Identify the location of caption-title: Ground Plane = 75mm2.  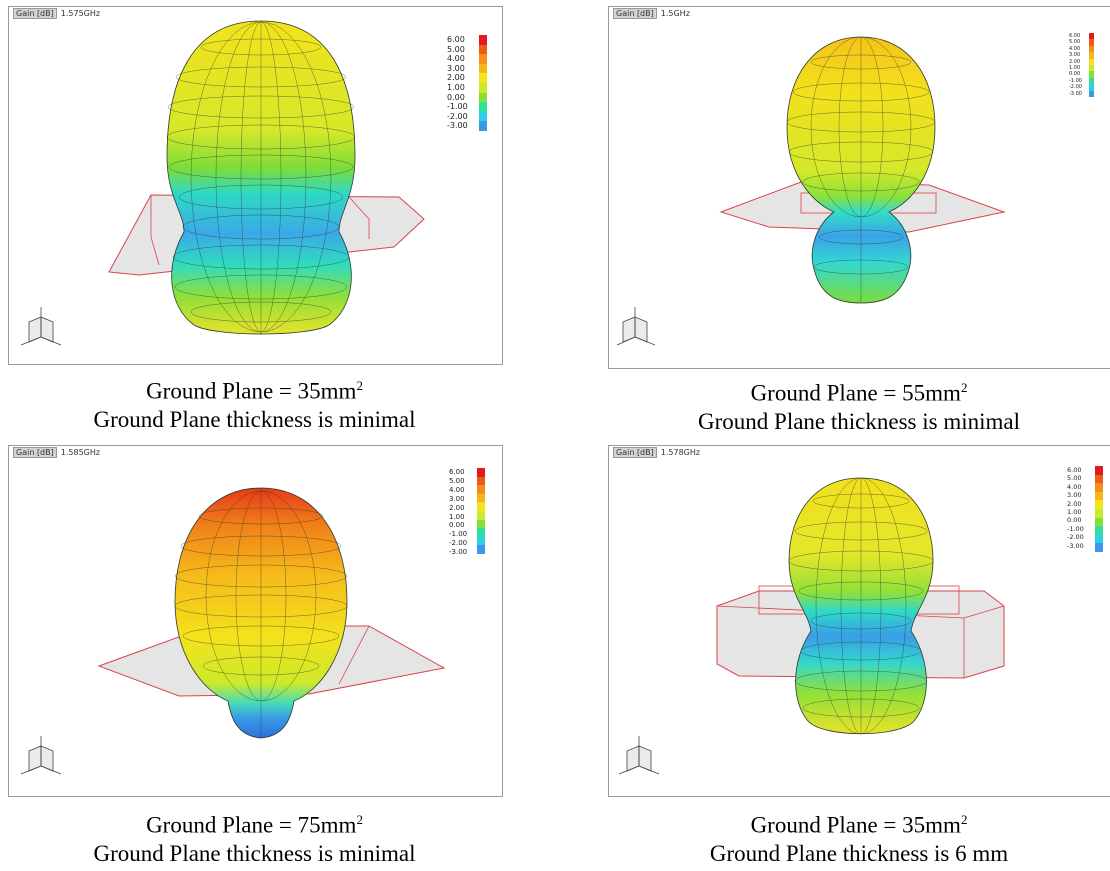
(254, 825).